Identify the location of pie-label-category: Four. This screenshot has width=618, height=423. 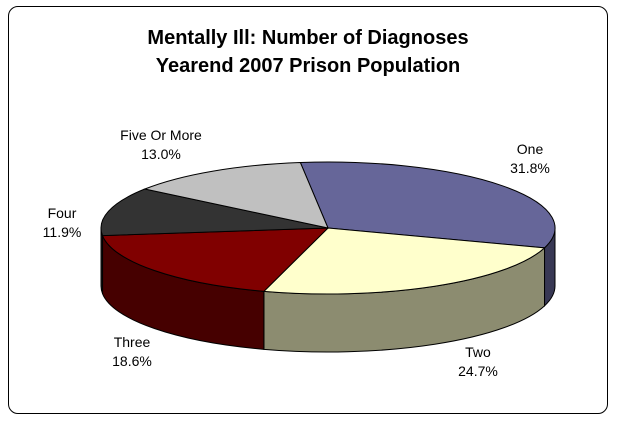
(62, 213).